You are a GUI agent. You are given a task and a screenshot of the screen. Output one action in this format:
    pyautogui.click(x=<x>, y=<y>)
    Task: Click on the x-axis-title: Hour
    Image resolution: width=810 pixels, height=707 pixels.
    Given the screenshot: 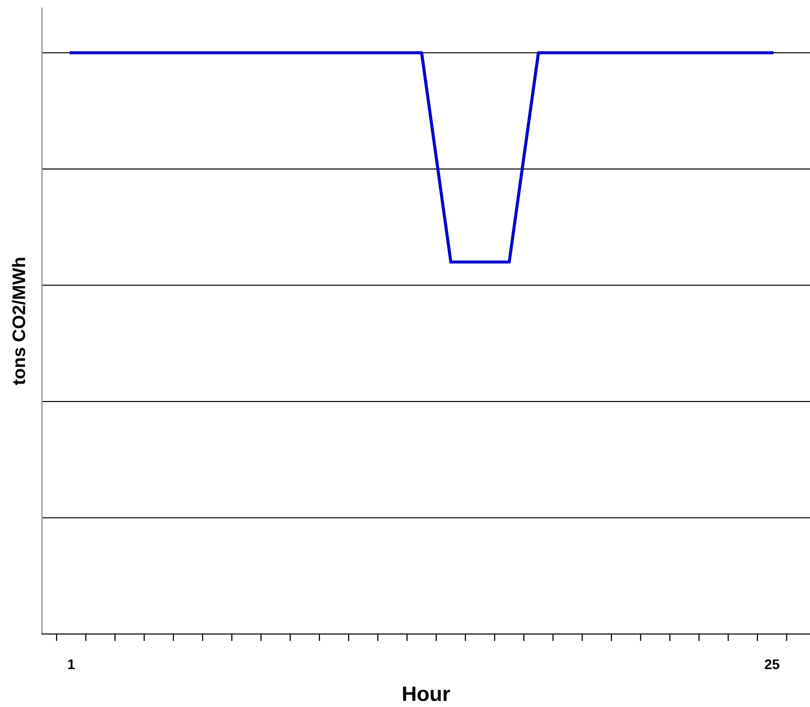 What is the action you would take?
    pyautogui.click(x=426, y=694)
    